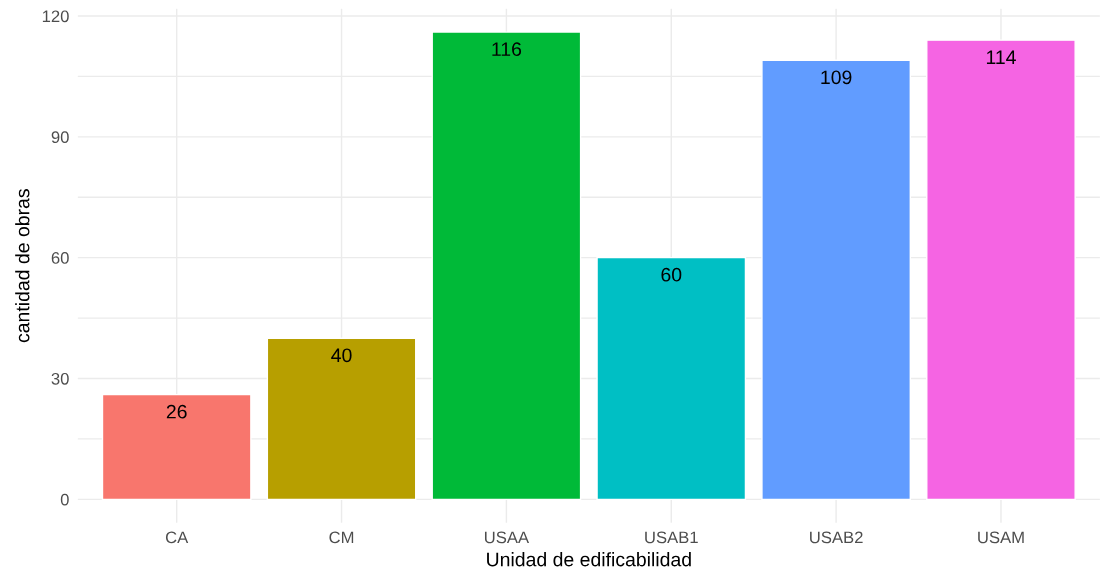  I want to click on x-tick-label: USAB1, so click(671, 537).